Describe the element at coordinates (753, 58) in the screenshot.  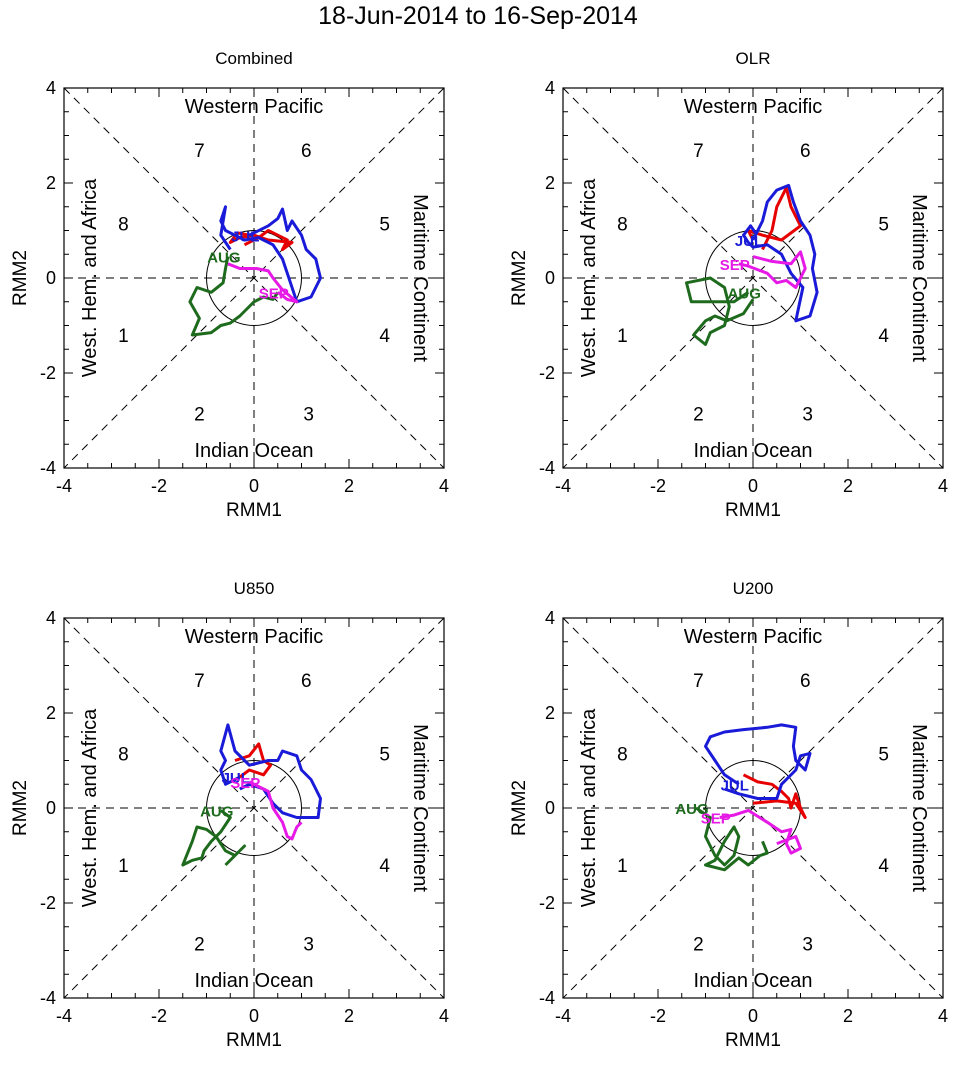
I see `panel-title: OLR` at that location.